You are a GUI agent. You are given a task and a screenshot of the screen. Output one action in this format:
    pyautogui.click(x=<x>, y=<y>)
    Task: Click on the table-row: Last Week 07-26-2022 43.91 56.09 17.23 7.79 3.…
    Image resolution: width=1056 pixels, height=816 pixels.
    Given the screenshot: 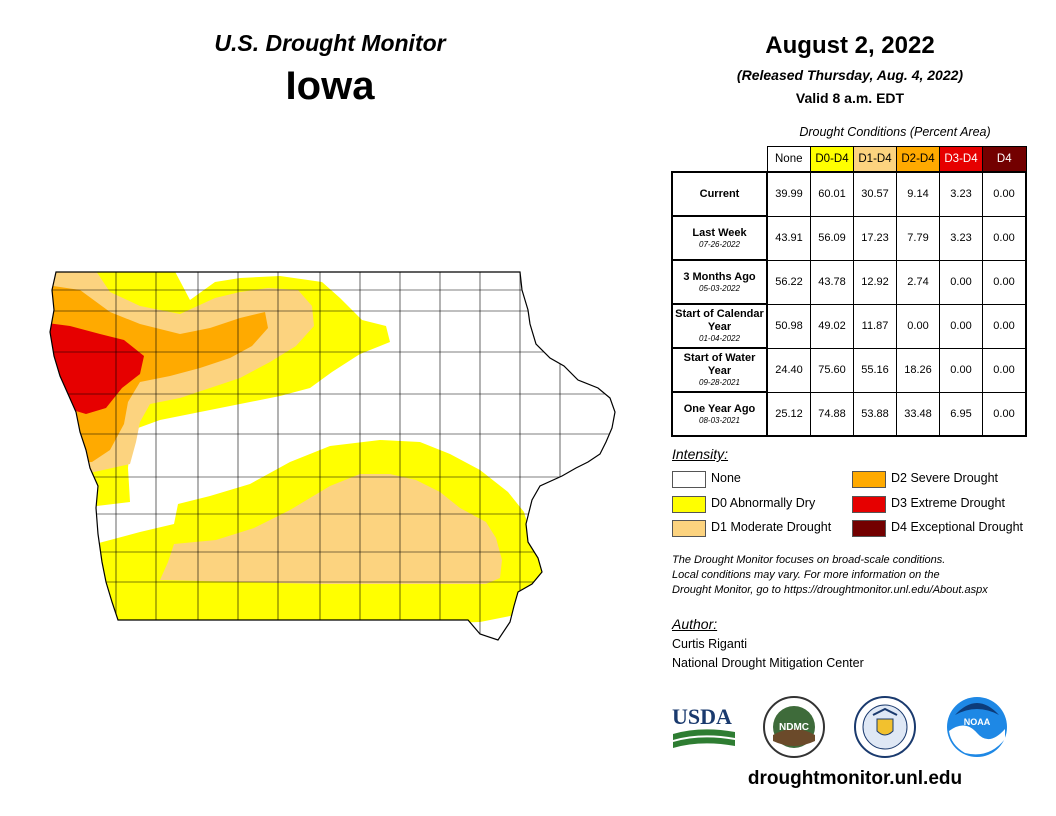 What is the action you would take?
    pyautogui.click(x=849, y=238)
    